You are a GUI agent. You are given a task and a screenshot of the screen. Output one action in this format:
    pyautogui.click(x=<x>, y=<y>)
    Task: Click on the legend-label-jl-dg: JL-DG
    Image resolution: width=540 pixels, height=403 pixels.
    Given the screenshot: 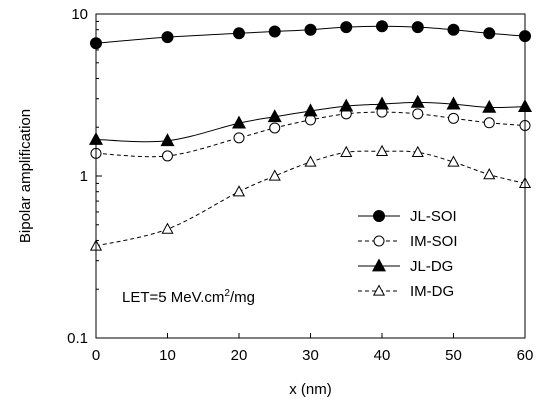 What is the action you would take?
    pyautogui.click(x=431, y=266)
    